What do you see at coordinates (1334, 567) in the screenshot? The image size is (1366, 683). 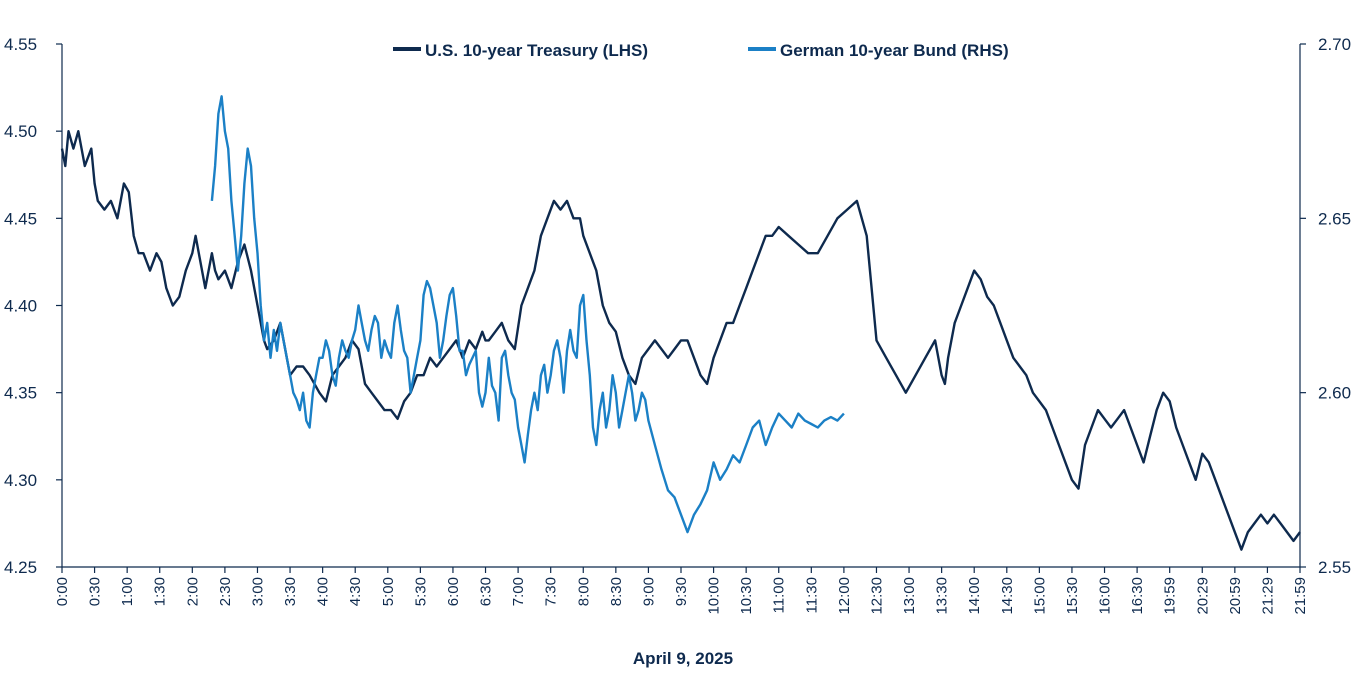 I see `y-right-tick-label: 2.55` at bounding box center [1334, 567].